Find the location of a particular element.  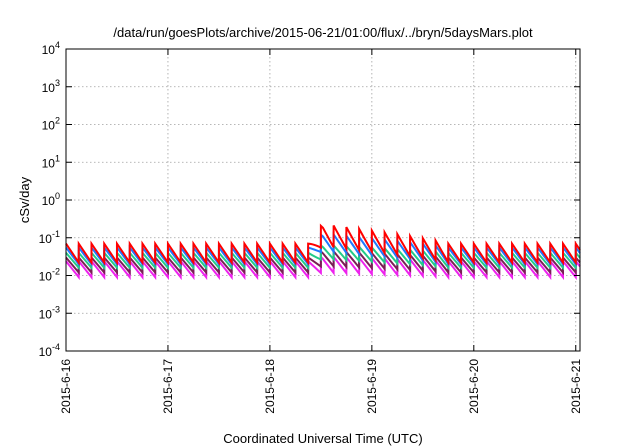

y-tick-label: 10¹ is located at coordinates (51, 161).